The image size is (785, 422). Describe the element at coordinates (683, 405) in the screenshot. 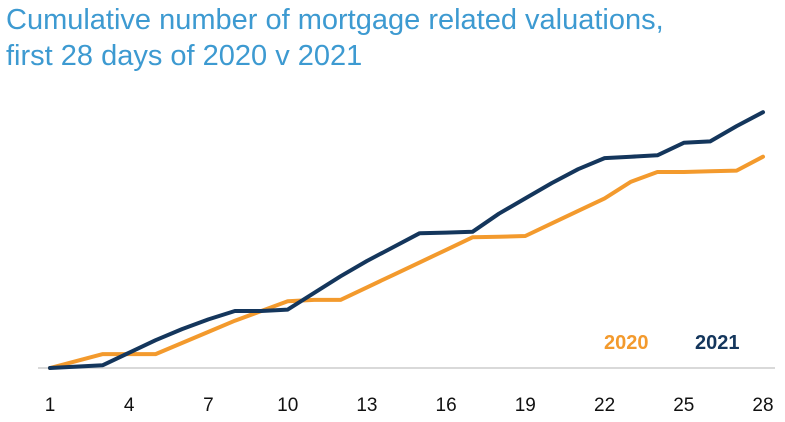

I see `x-tick-label: 25` at that location.